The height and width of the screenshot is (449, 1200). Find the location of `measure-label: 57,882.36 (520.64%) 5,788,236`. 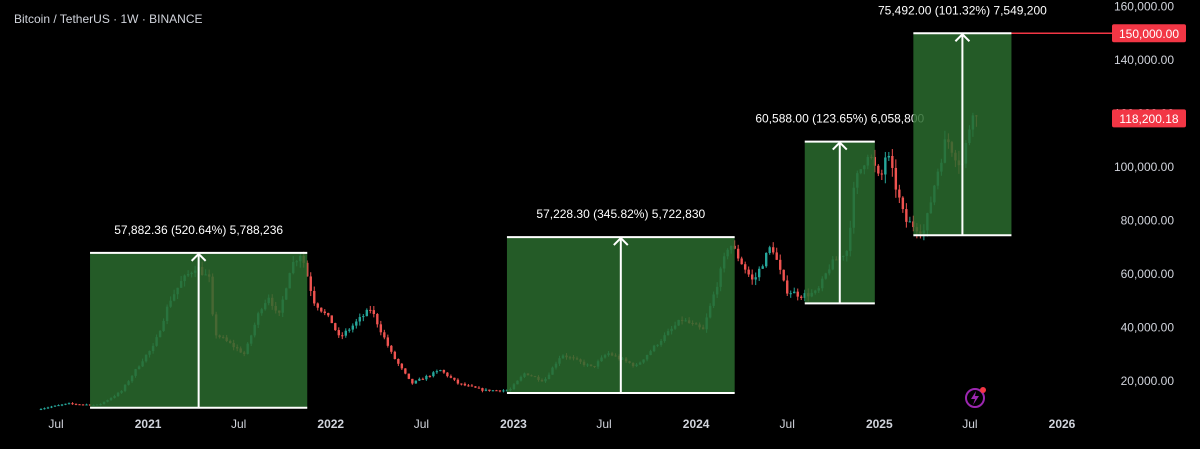

measure-label: 57,882.36 (520.64%) 5,788,236 is located at coordinates (198, 230).